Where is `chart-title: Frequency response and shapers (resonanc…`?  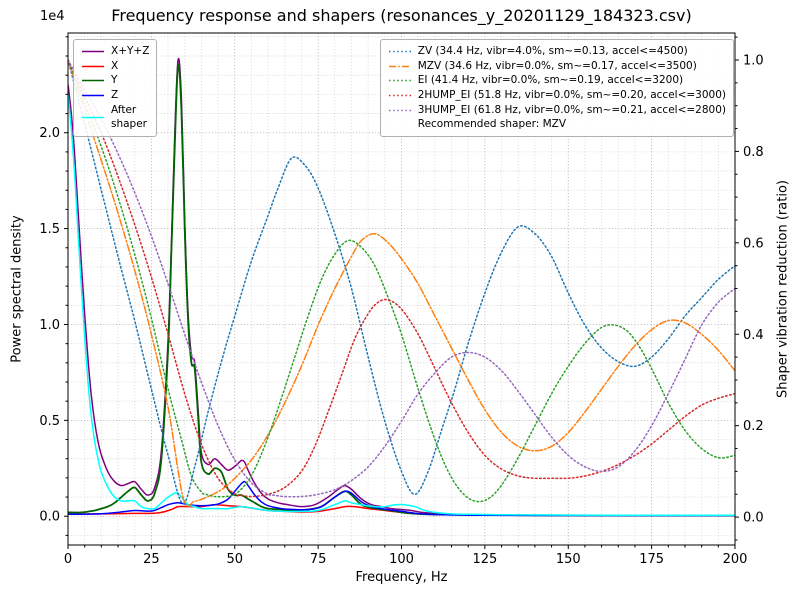
chart-title: Frequency response and shapers (resonanc… is located at coordinates (401, 15).